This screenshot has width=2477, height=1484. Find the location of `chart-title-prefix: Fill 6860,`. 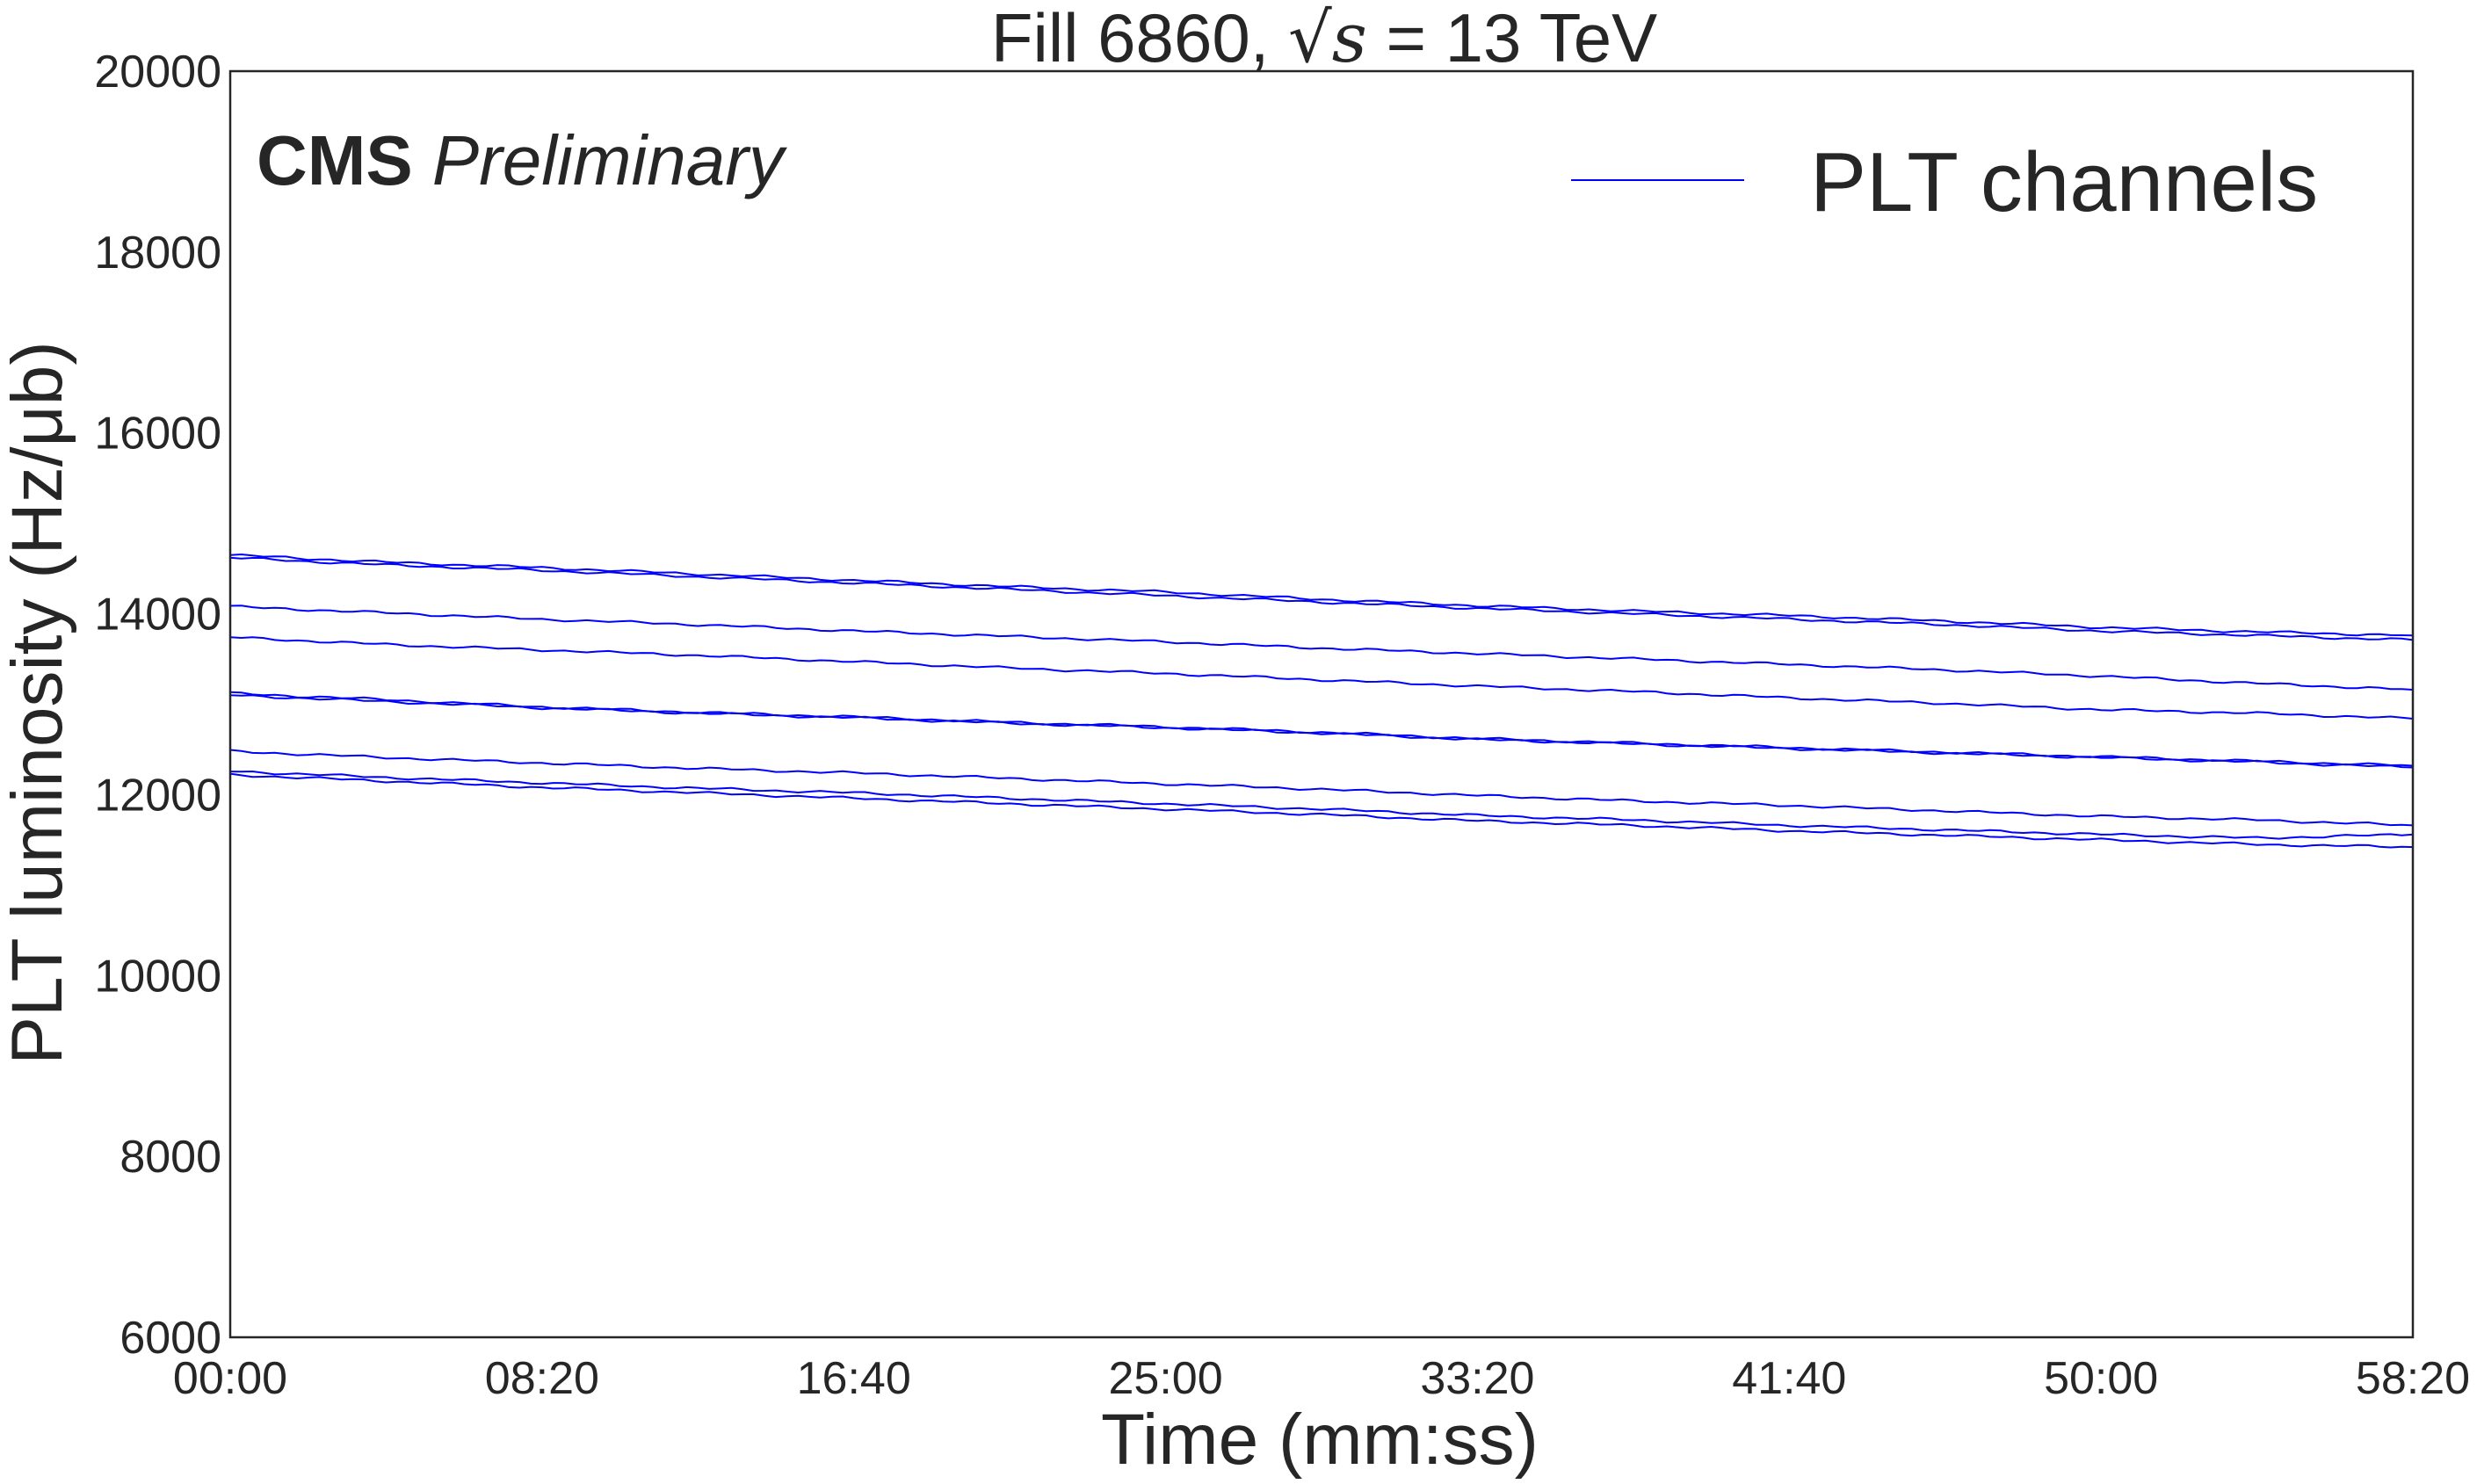

chart-title-prefix: Fill 6860, is located at coordinates (1140, 38).